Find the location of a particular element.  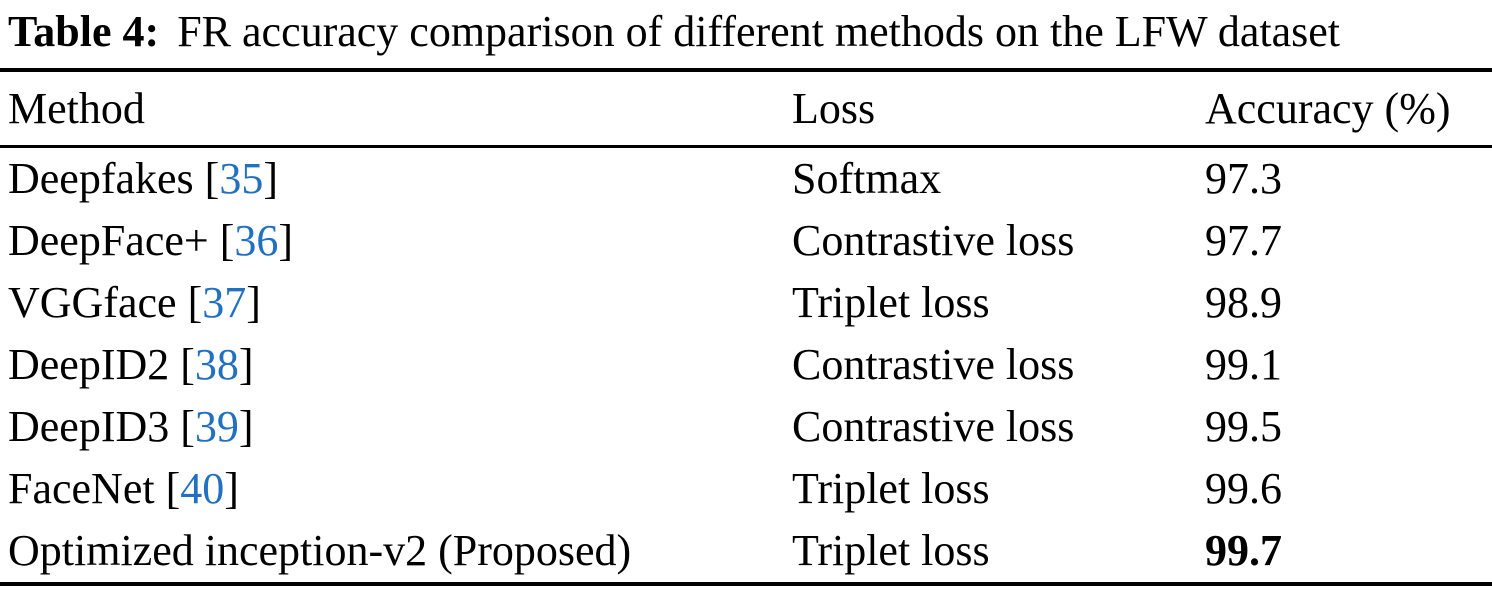

method-name: FaceNet is located at coordinates (81, 488).